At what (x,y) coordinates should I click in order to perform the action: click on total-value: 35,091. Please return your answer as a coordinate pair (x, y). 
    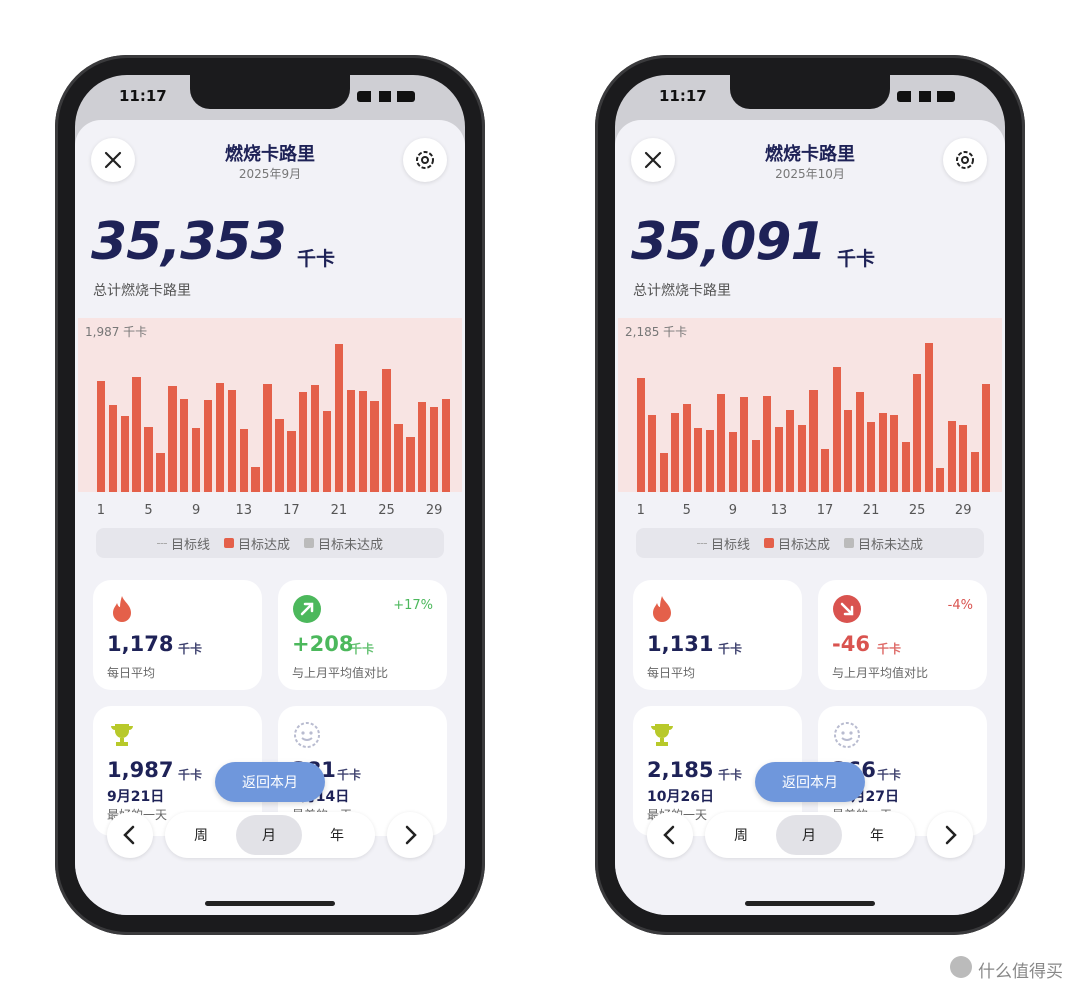
    Looking at the image, I should click on (729, 242).